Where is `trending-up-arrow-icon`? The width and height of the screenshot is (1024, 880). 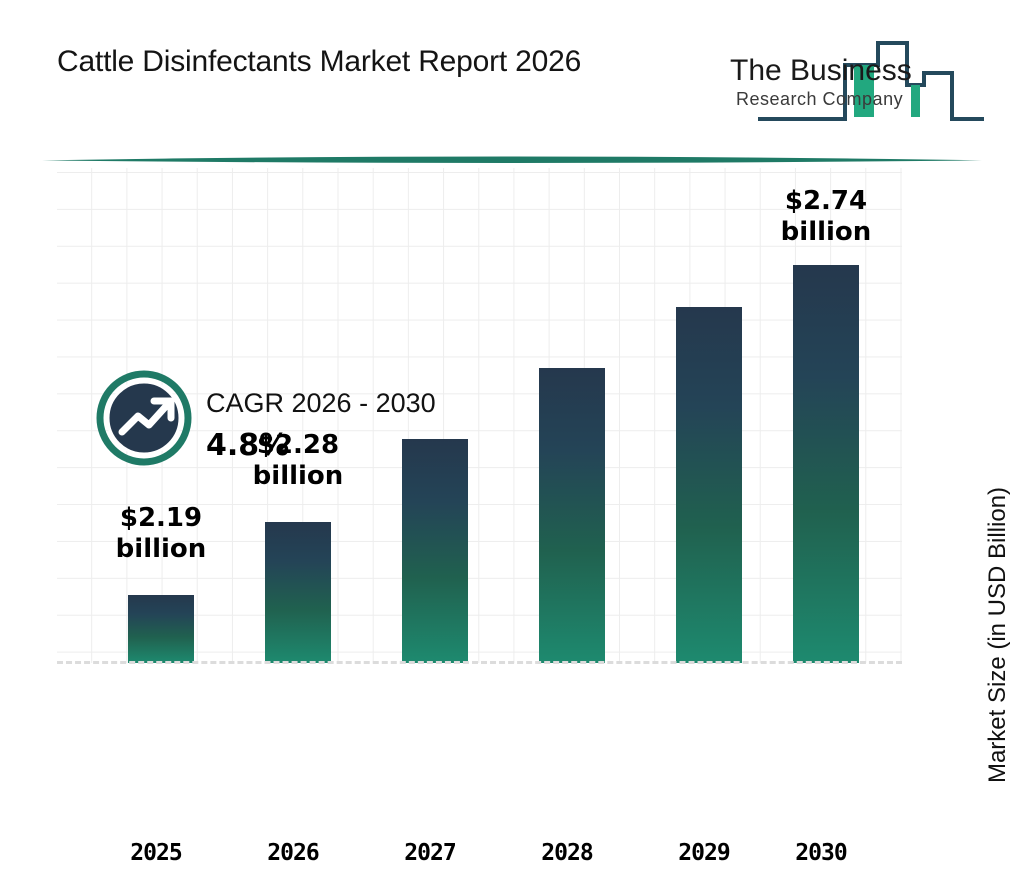
trending-up-arrow-icon is located at coordinates (144, 418).